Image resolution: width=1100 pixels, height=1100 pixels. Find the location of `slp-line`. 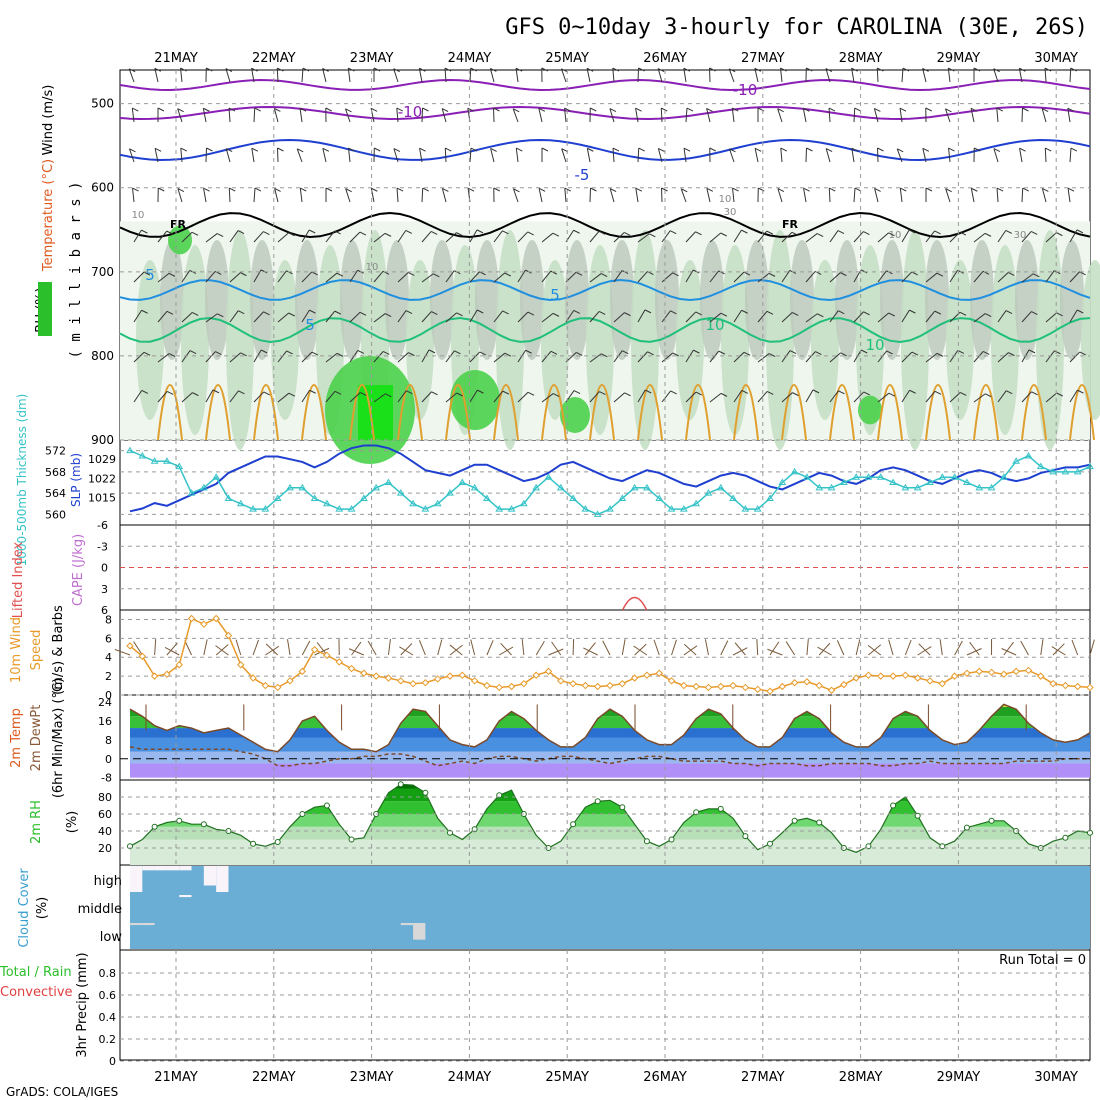

slp-line is located at coordinates (610, 478).